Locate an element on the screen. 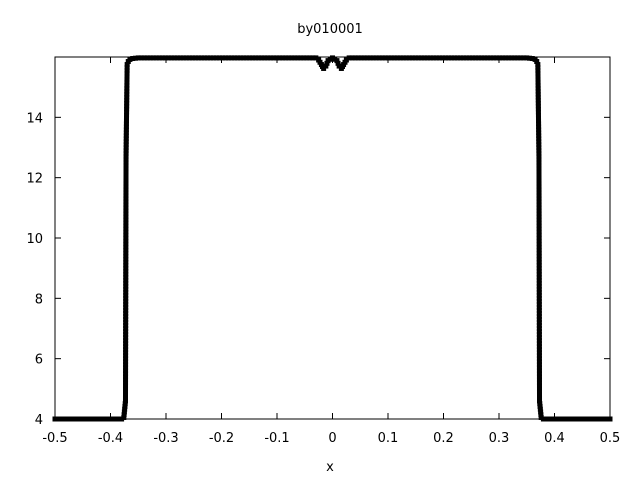  y-tick-label: 10 is located at coordinates (34, 239).